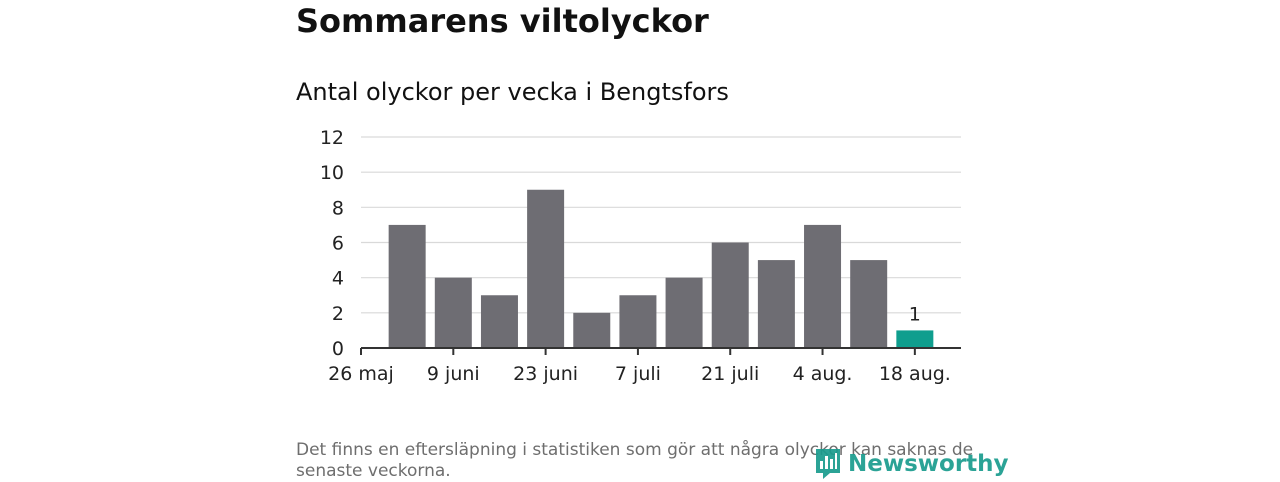 Image resolution: width=1280 pixels, height=482 pixels. Describe the element at coordinates (823, 374) in the screenshot. I see `x-tick-label: 4 aug.` at that location.